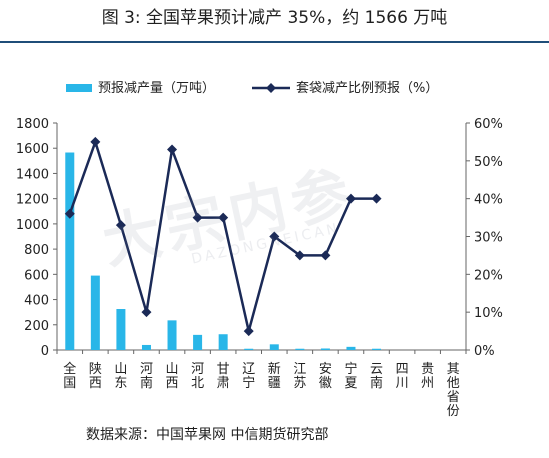 The image size is (549, 458). Describe the element at coordinates (146, 347) in the screenshot. I see `bar-河南` at that location.